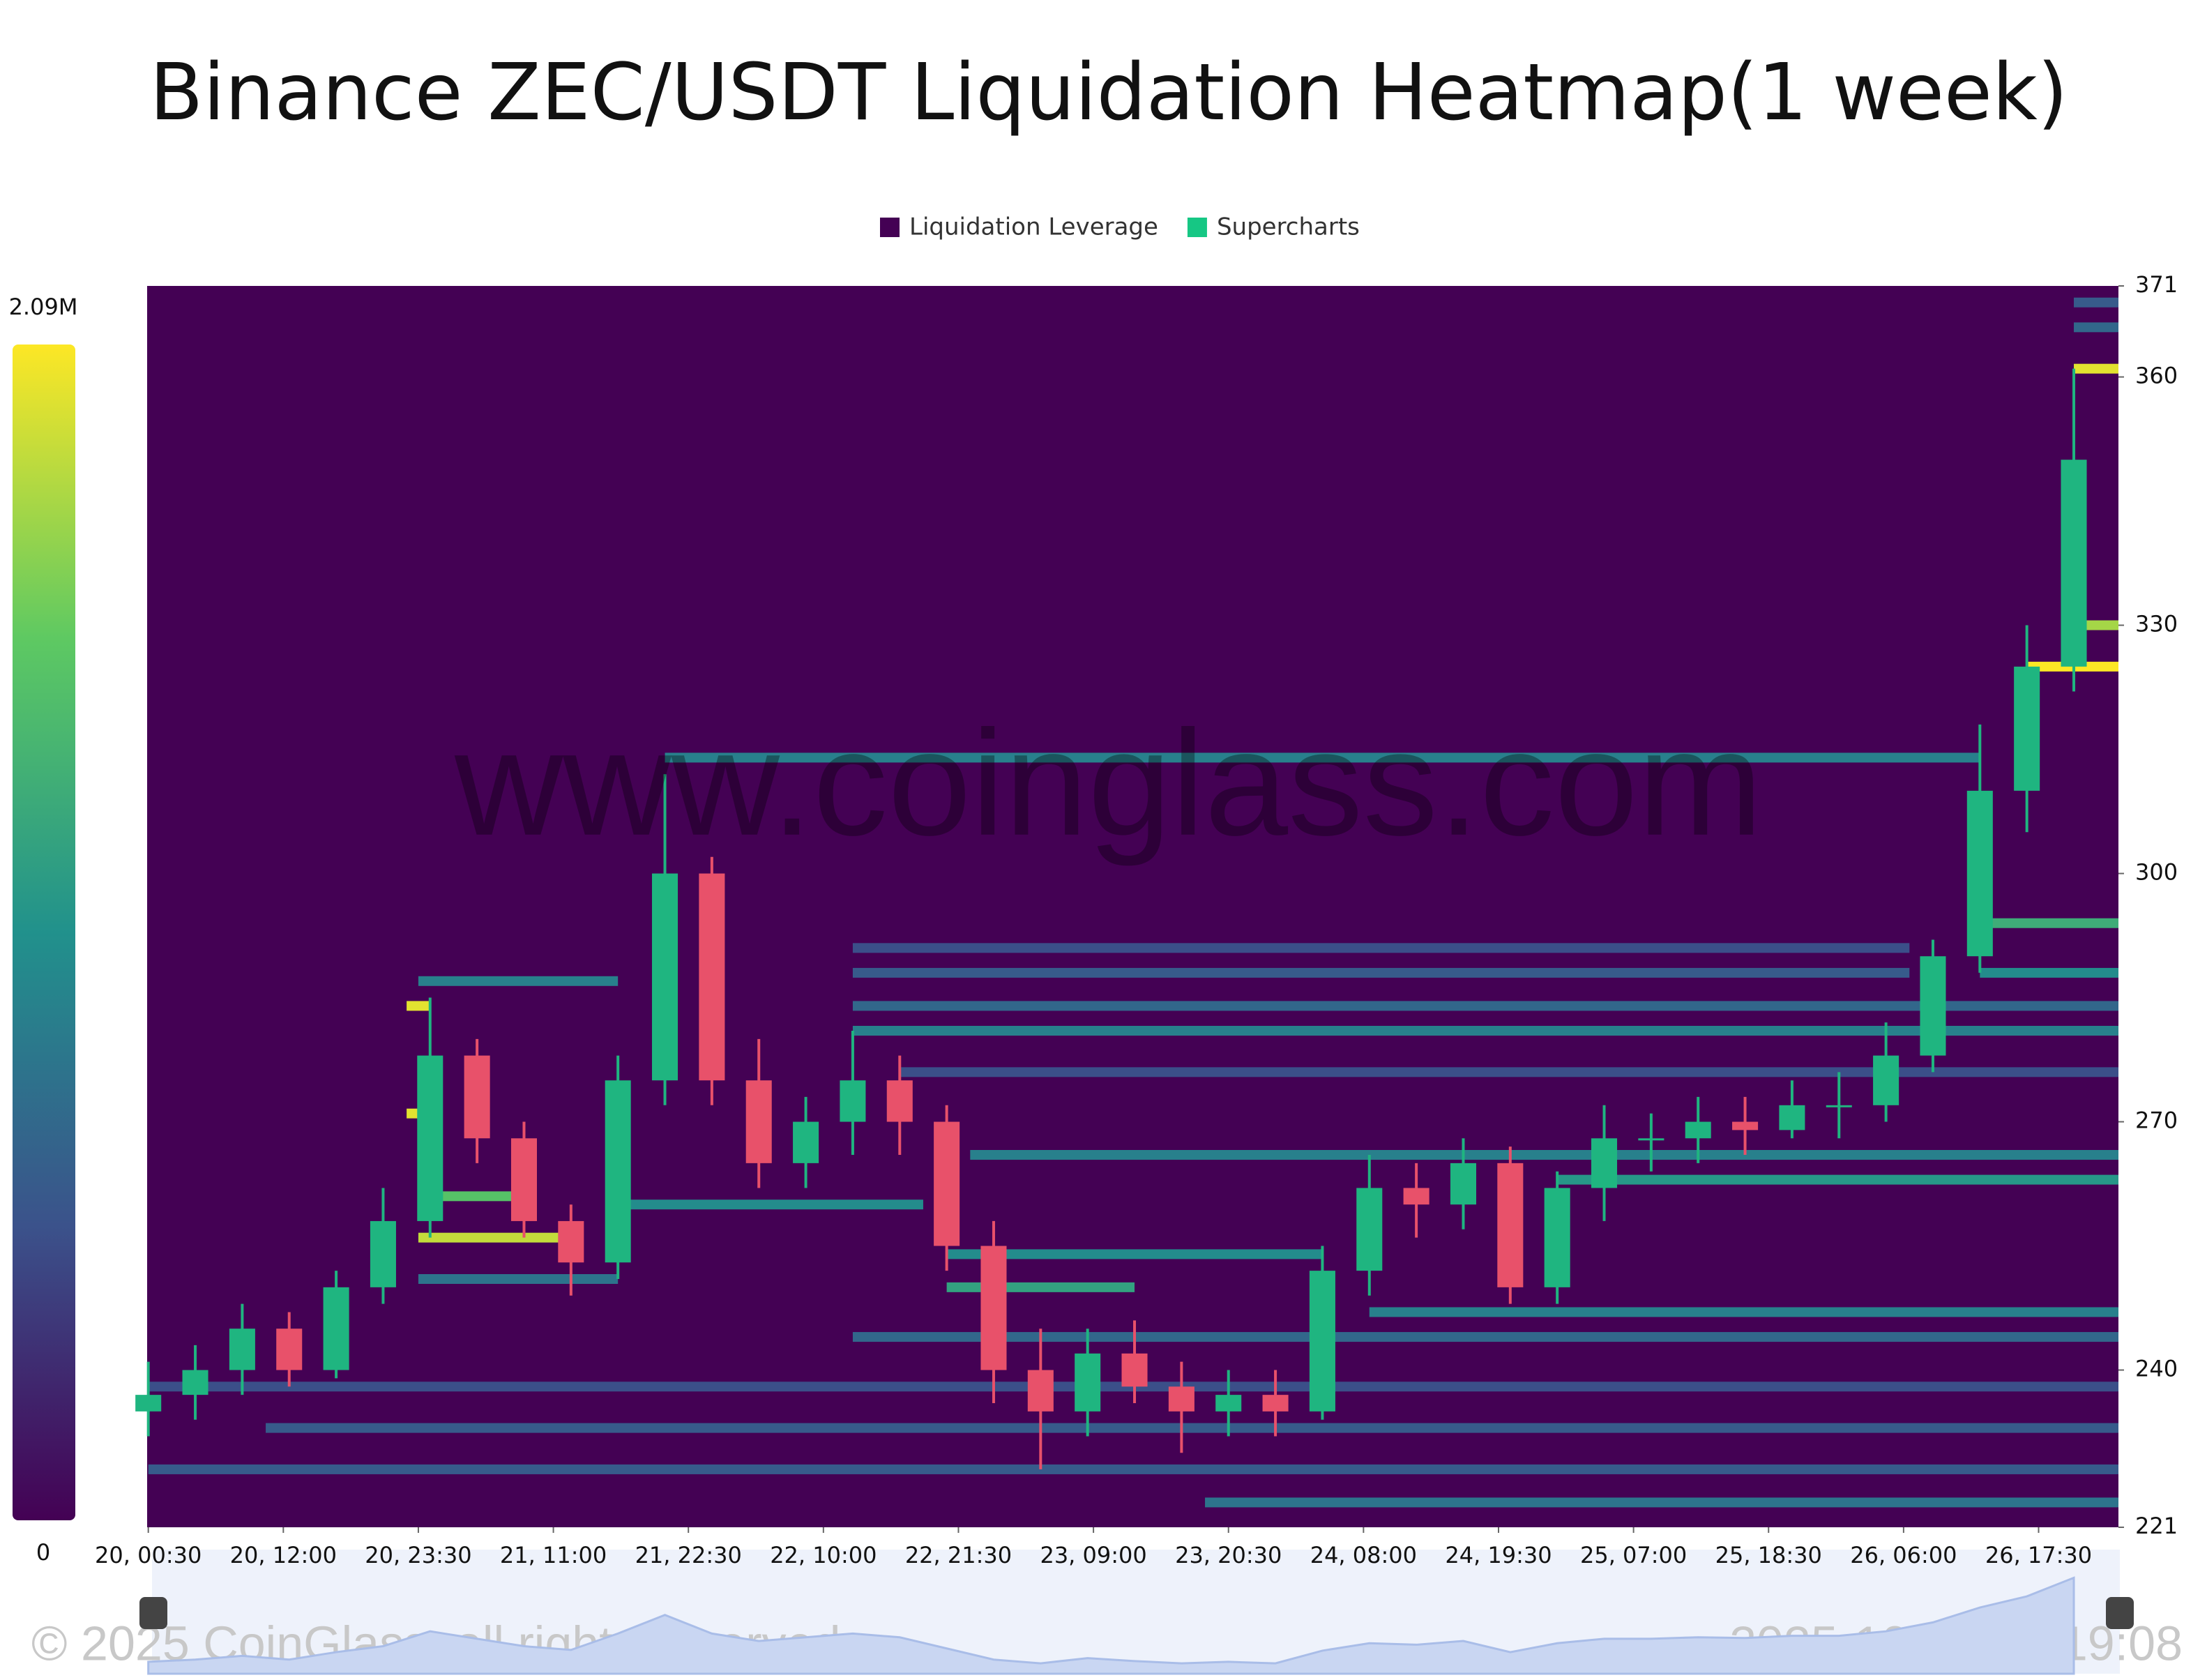 The image size is (2207, 1680). Describe the element at coordinates (1111, 1625) in the screenshot. I see `navigator-area` at that location.